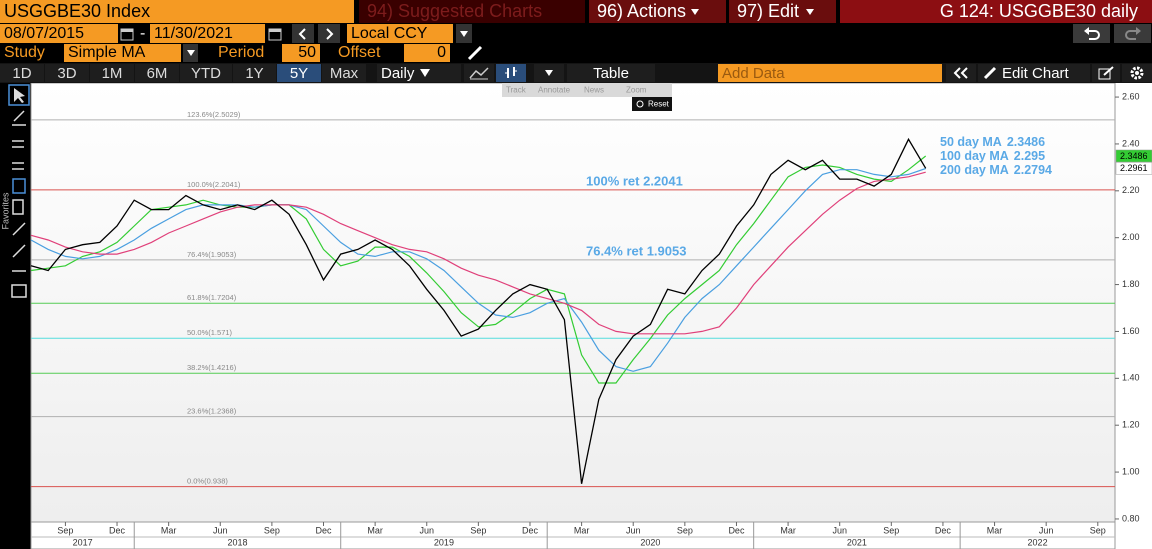 The height and width of the screenshot is (549, 1152). I want to click on legend-name: 100 day MA, so click(974, 156).